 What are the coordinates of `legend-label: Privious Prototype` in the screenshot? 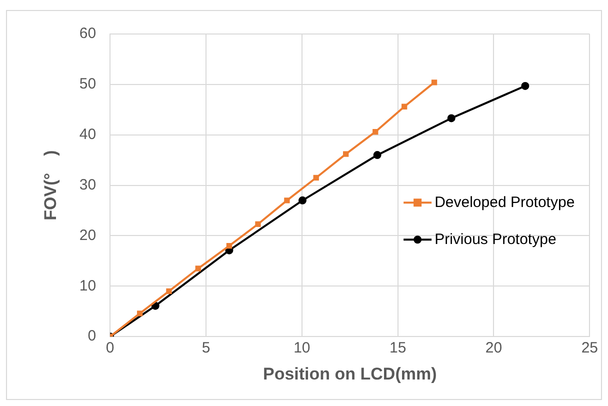 It's located at (495, 239).